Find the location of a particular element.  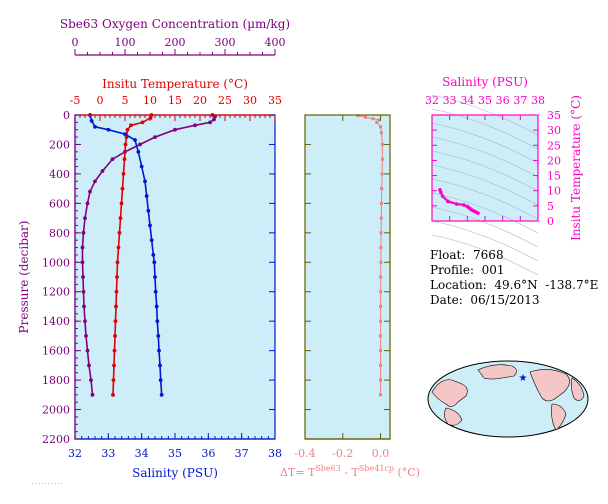

pressure-tick-label: 1400 is located at coordinates (56, 321).